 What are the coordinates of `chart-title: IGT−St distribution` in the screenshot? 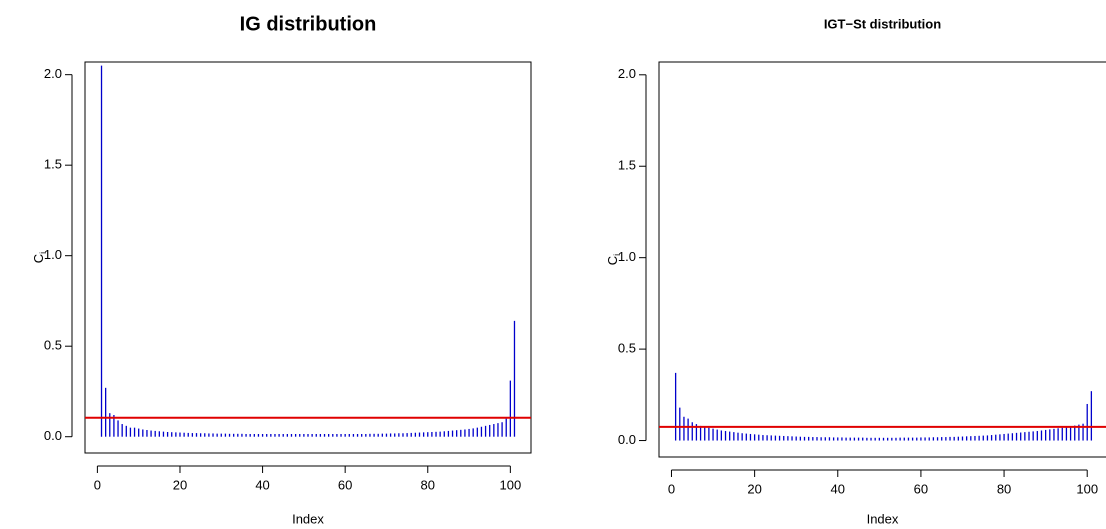 It's located at (882, 23).